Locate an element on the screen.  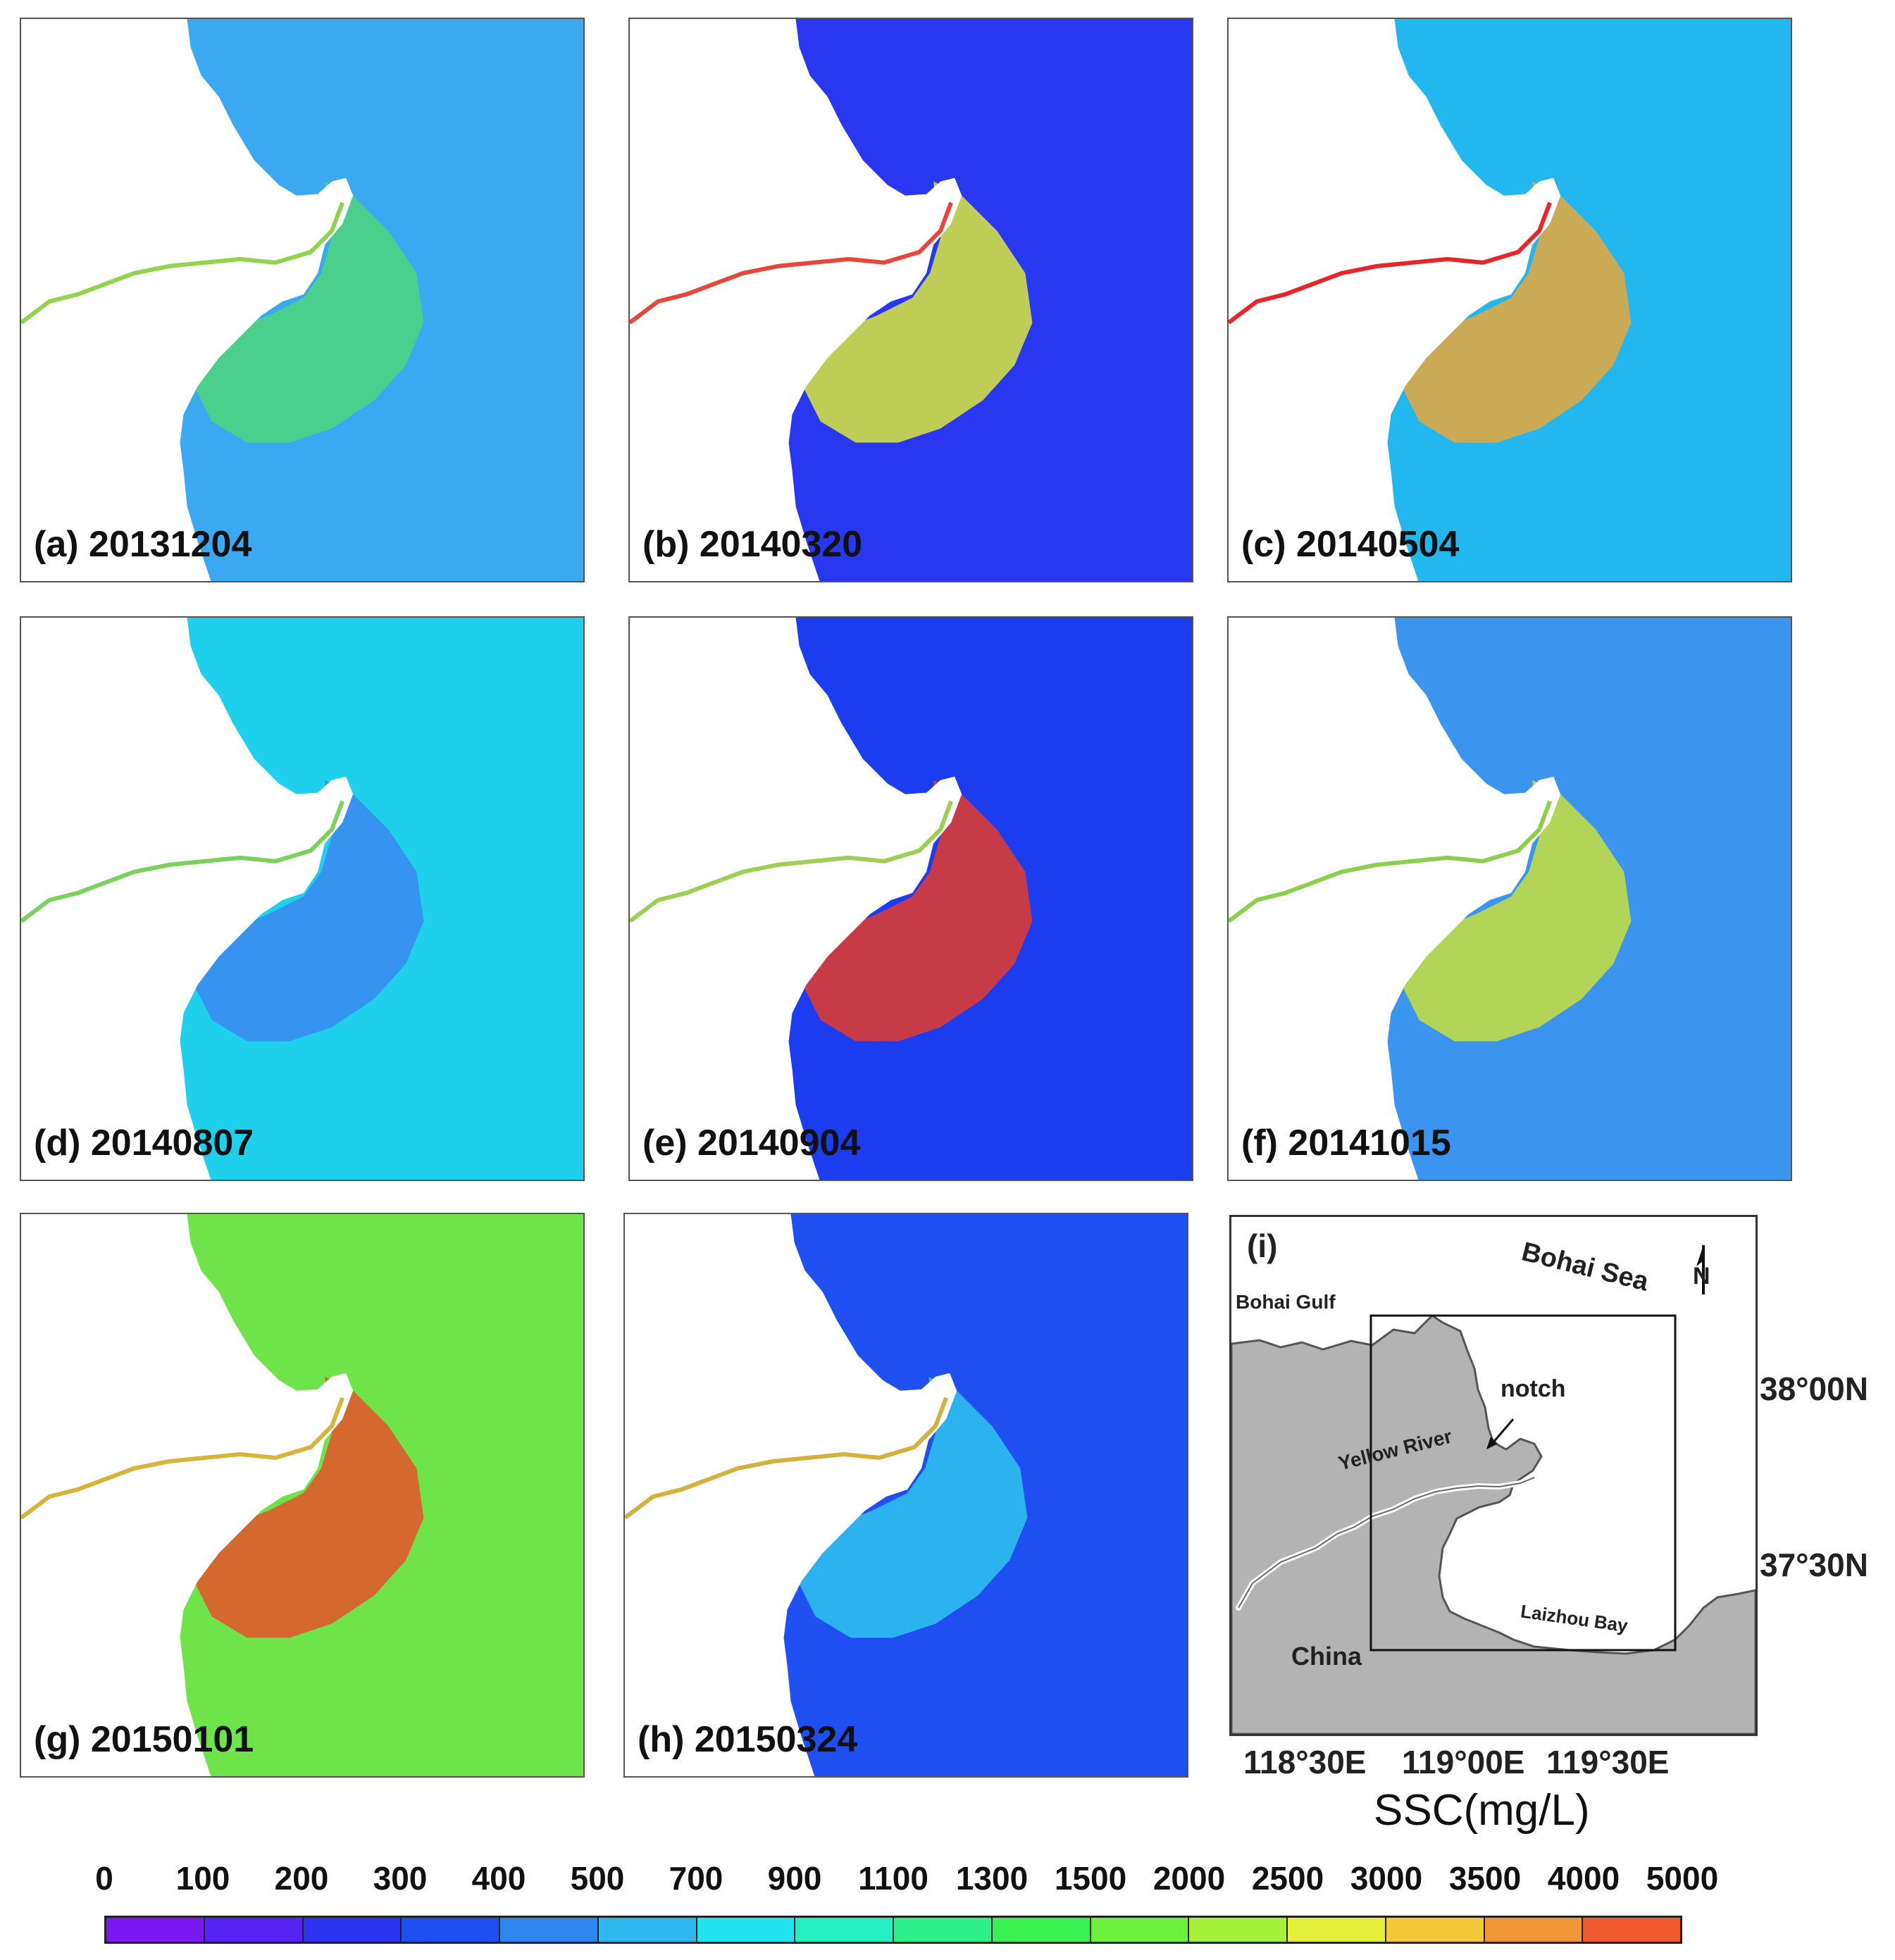
colorbar-value: 700 is located at coordinates (696, 1878).